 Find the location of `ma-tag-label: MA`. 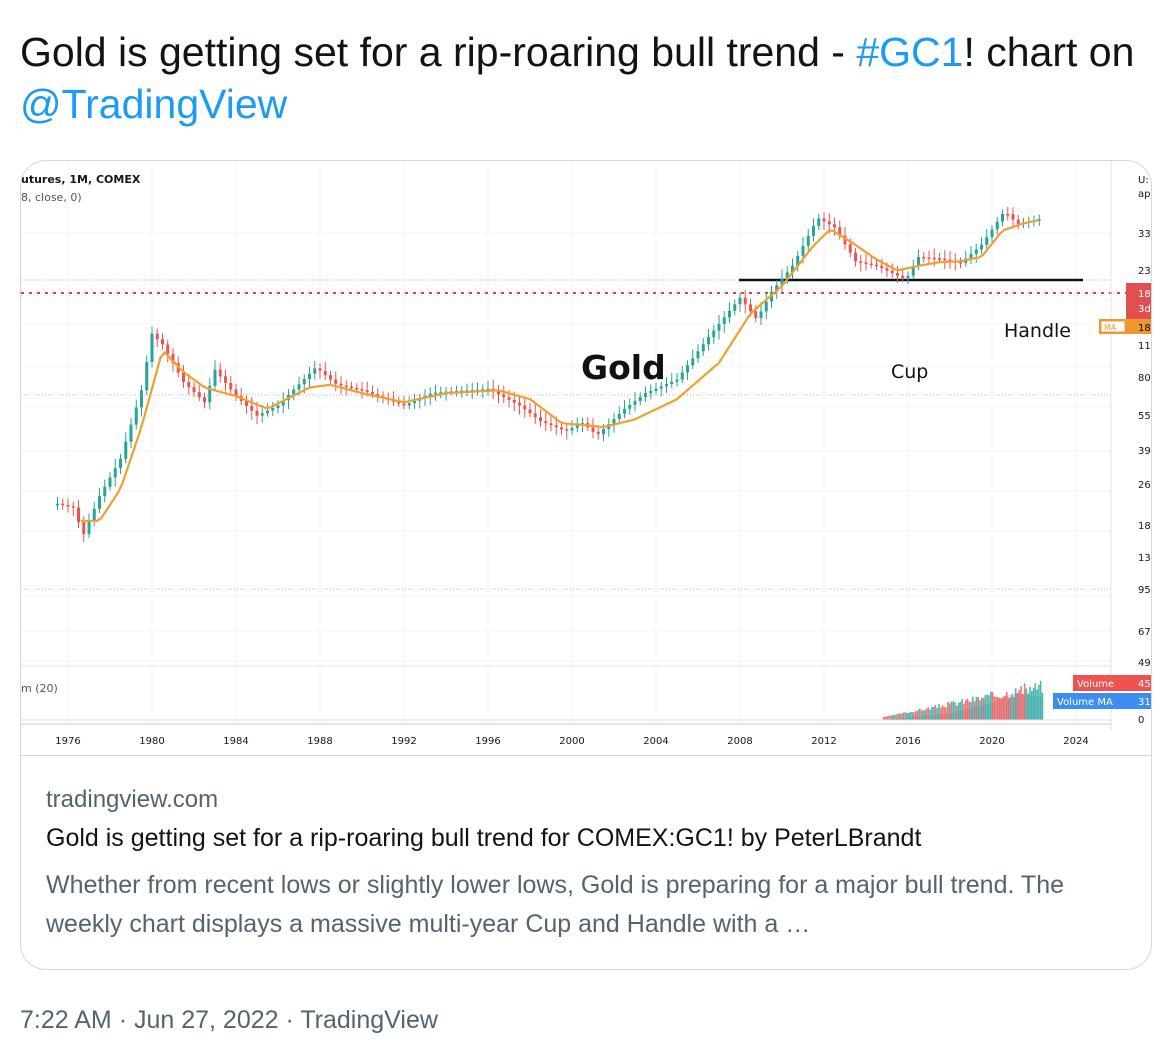

ma-tag-label: MA is located at coordinates (1110, 327).